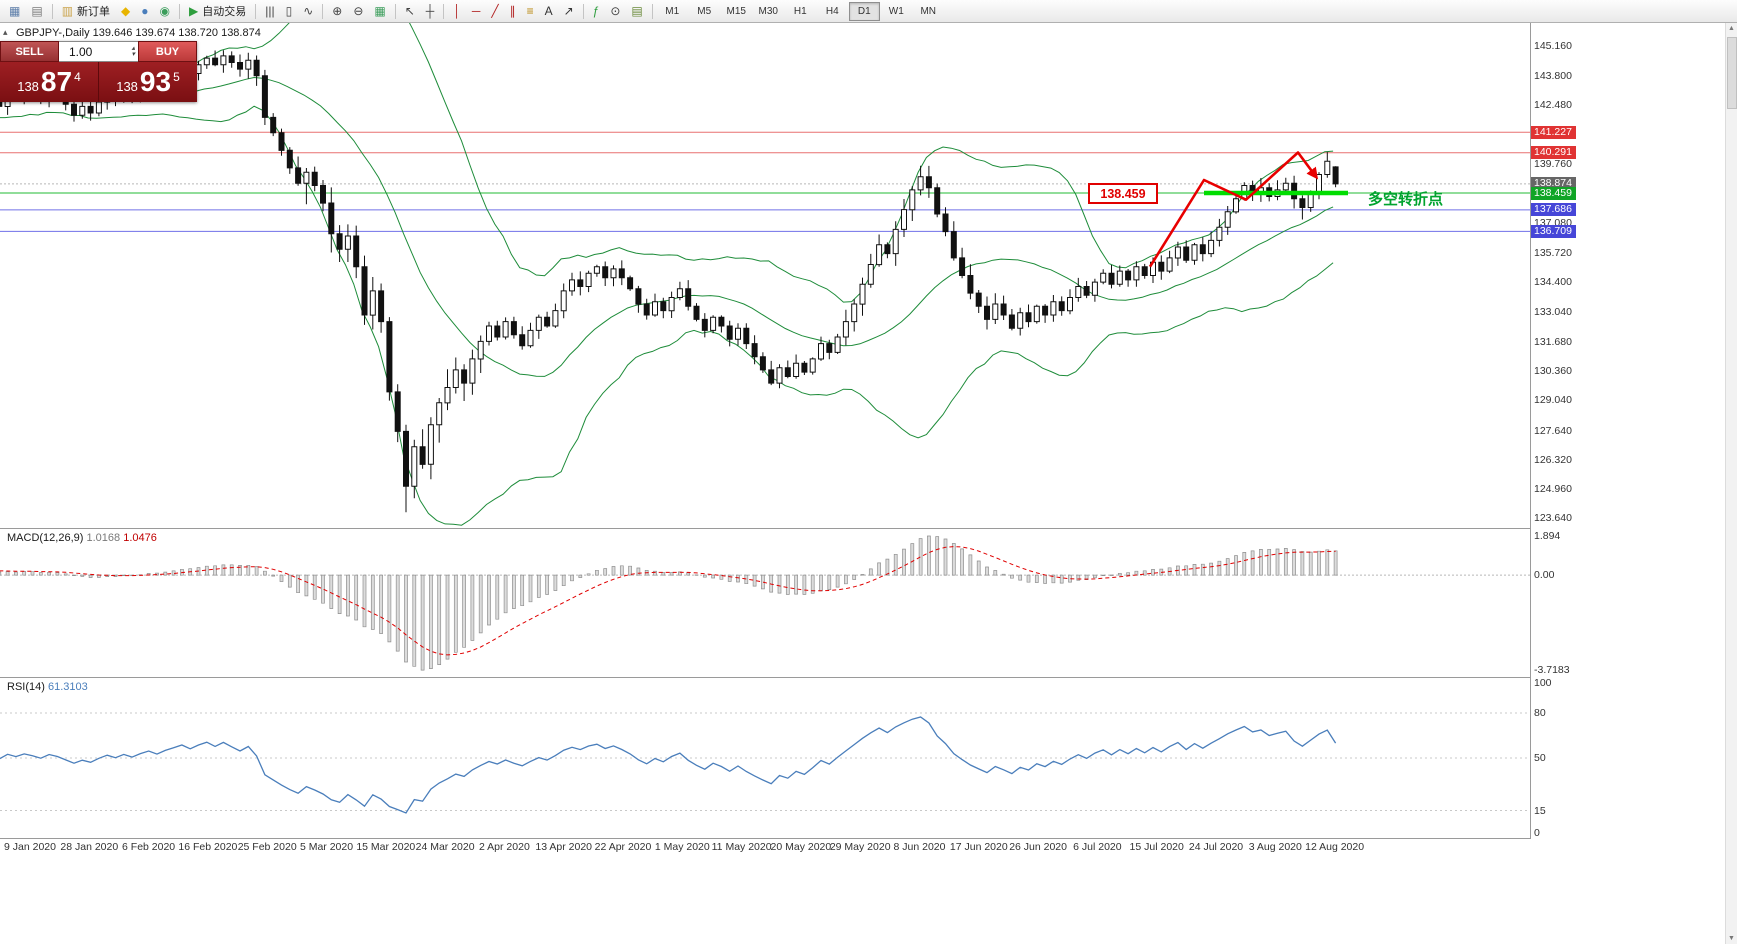 The height and width of the screenshot is (944, 1737). I want to click on rsi-scale-label: 15, so click(1540, 810).